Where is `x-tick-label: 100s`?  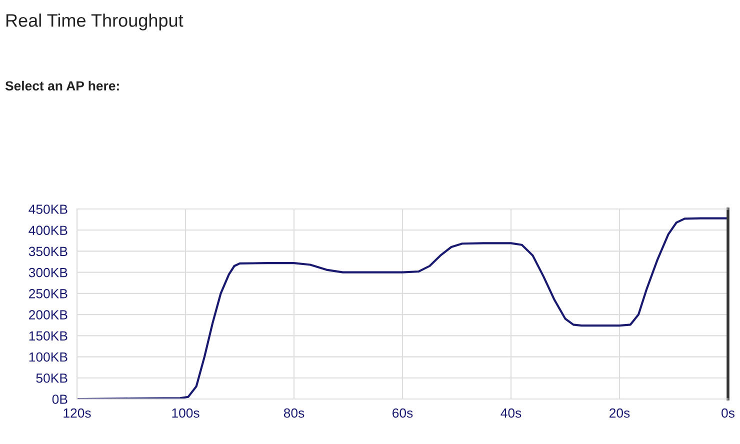 x-tick-label: 100s is located at coordinates (186, 413).